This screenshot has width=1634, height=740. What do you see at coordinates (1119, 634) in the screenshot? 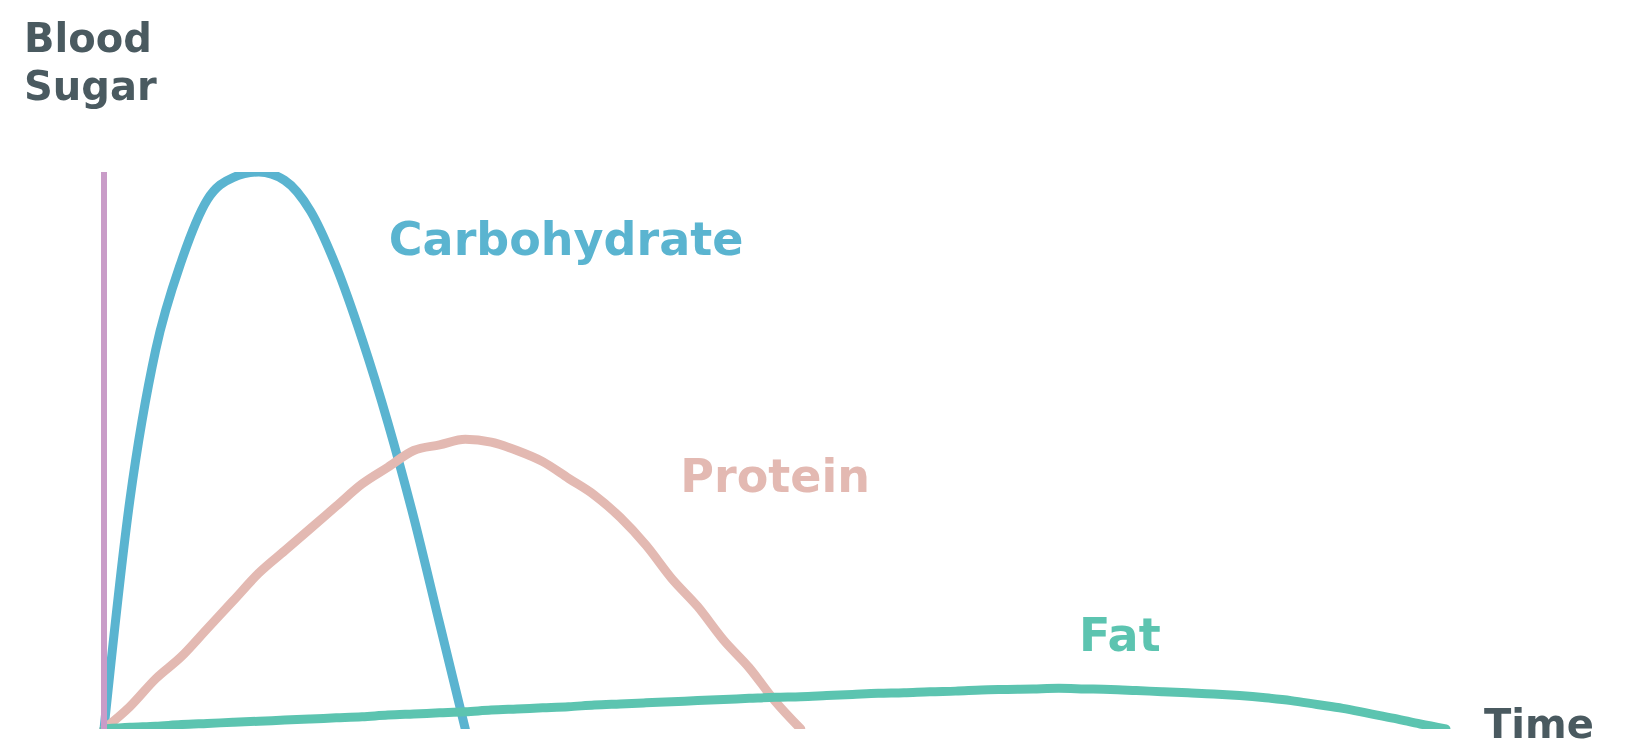
I see `series-label: Fat` at bounding box center [1119, 634].